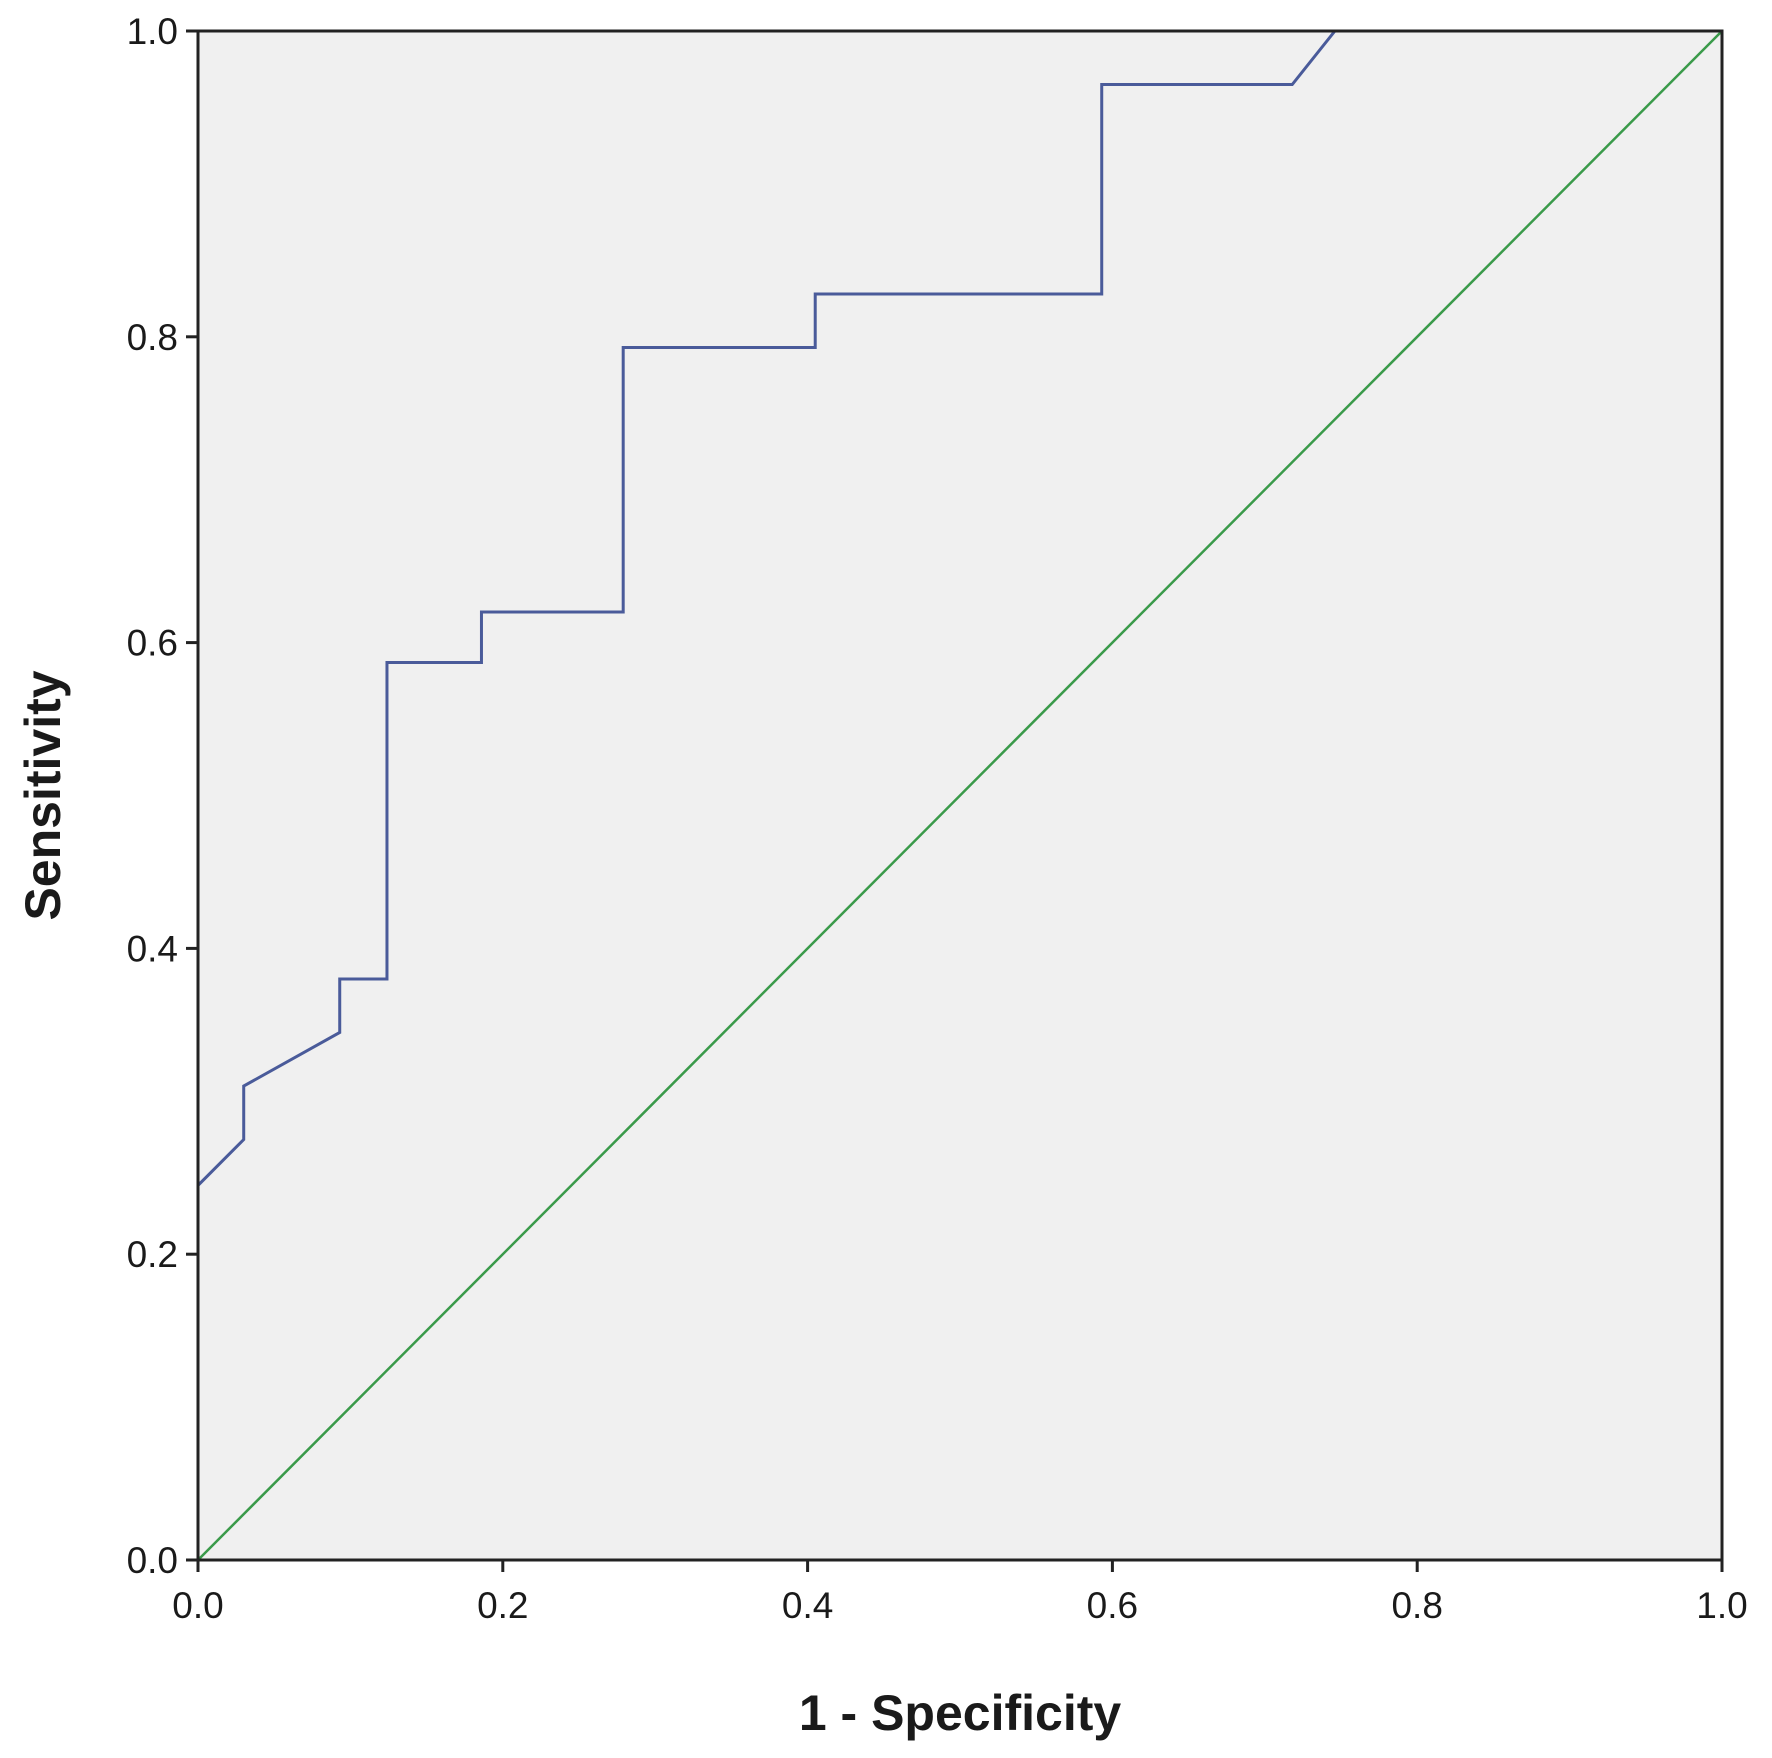 This screenshot has width=1772, height=1758. I want to click on x-axis-ticks: 0.0 0.2 0.4 0.6 0.8 1.0, so click(960, 1593).